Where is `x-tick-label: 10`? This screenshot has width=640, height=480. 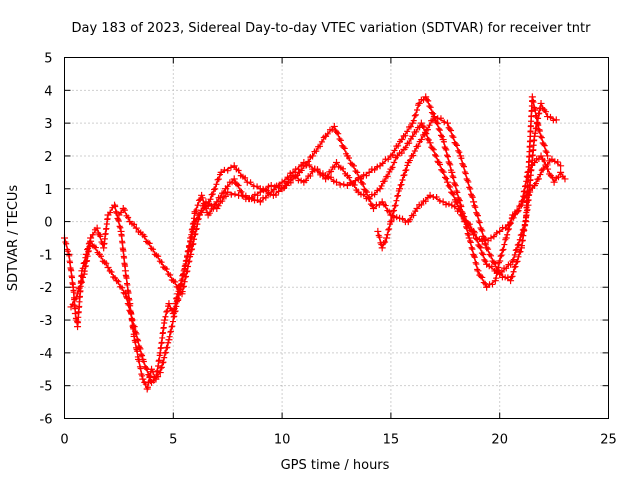 x-tick-label: 10 is located at coordinates (282, 440).